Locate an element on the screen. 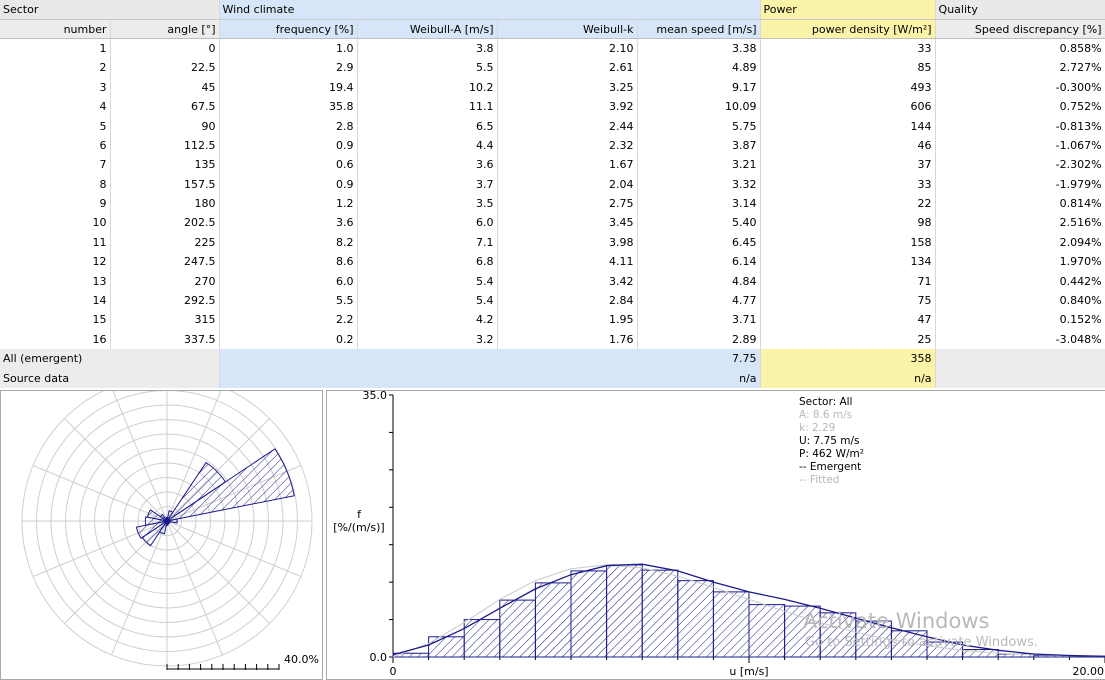  table-row: 2 22.5 2.9 5.5 2.61 4.89 85 2.727% is located at coordinates (552, 68).